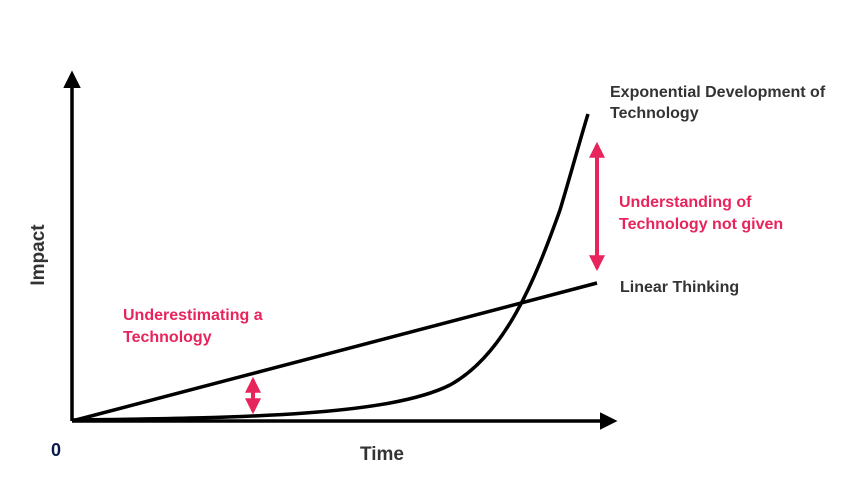  Describe the element at coordinates (701, 224) in the screenshot. I see `understanding-label-line2: Technology not given` at that location.